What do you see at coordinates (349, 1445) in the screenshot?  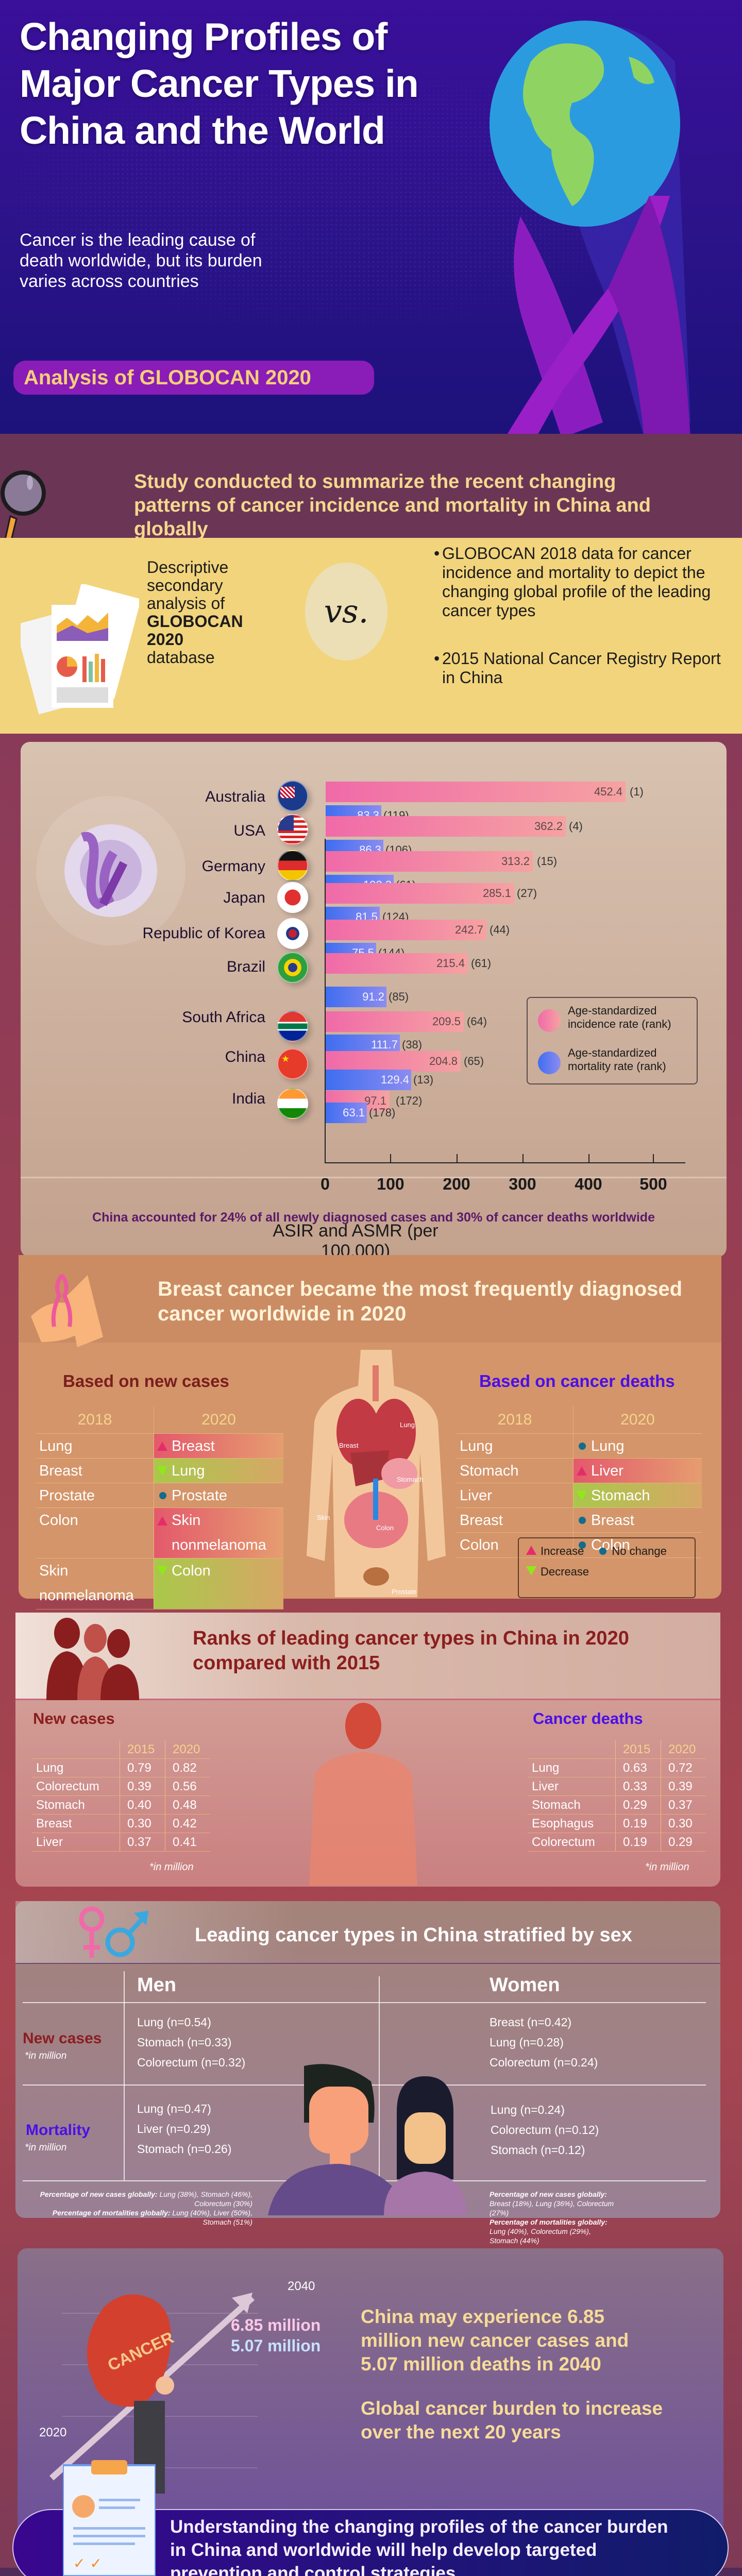 I see `organ-label-breast: Breast` at bounding box center [349, 1445].